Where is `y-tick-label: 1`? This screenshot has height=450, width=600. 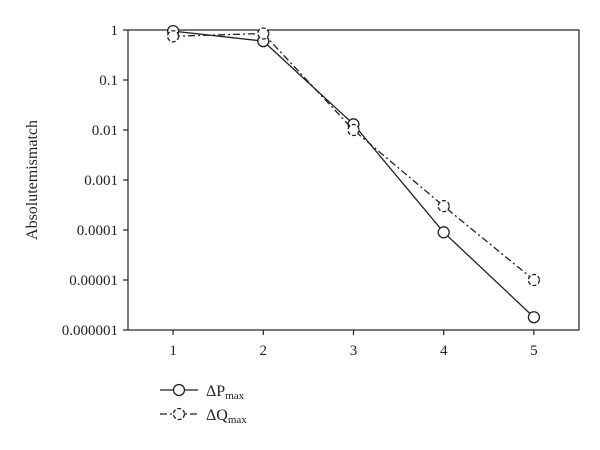
y-tick-label: 1 is located at coordinates (115, 31).